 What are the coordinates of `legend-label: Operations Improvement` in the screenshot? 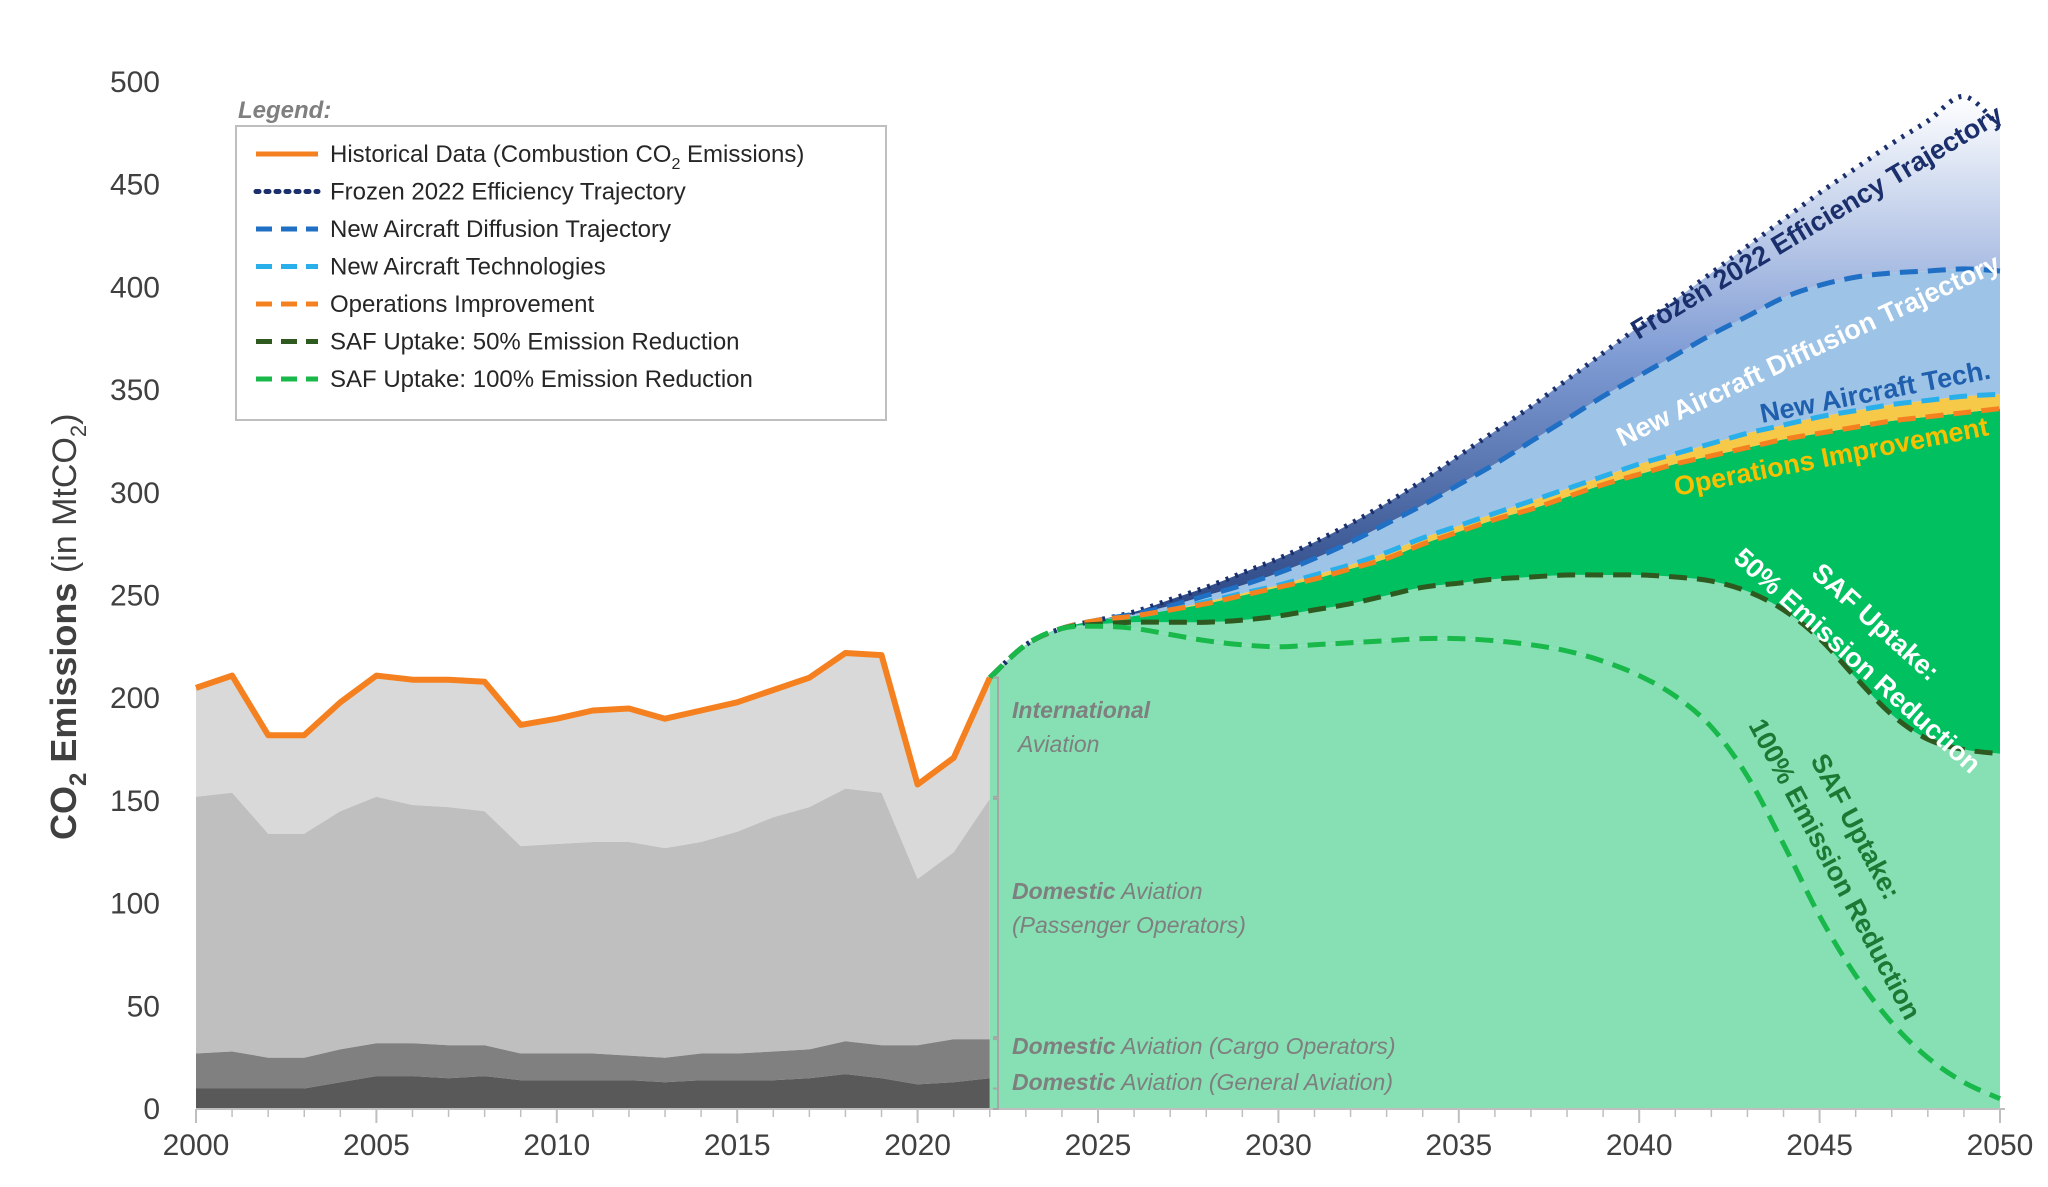 It's located at (462, 304).